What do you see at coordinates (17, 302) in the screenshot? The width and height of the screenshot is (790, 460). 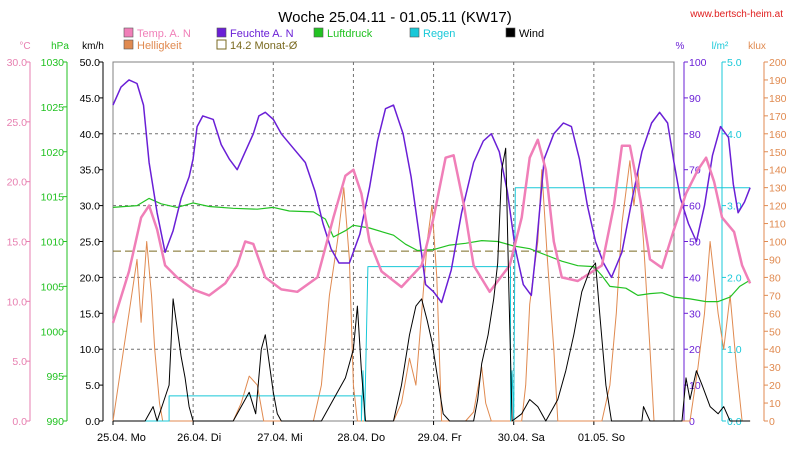 I see `axis-temp-tick-label: 10.0` at bounding box center [17, 302].